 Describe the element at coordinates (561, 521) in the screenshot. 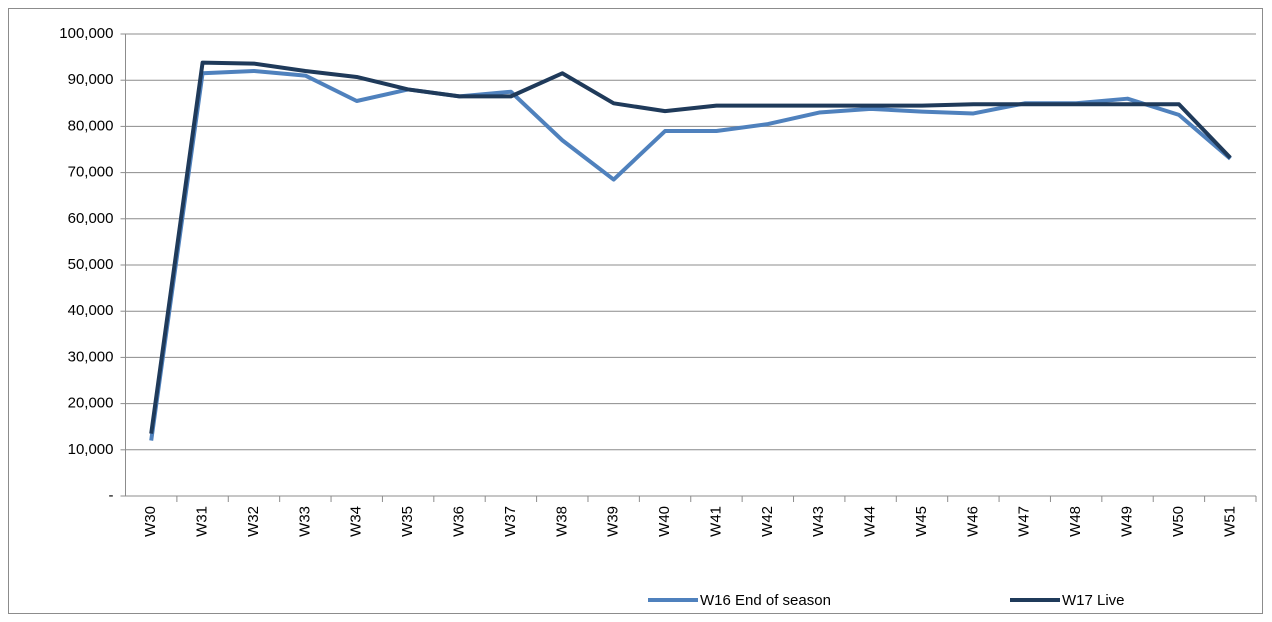

I see `x-tick-label: W38` at that location.